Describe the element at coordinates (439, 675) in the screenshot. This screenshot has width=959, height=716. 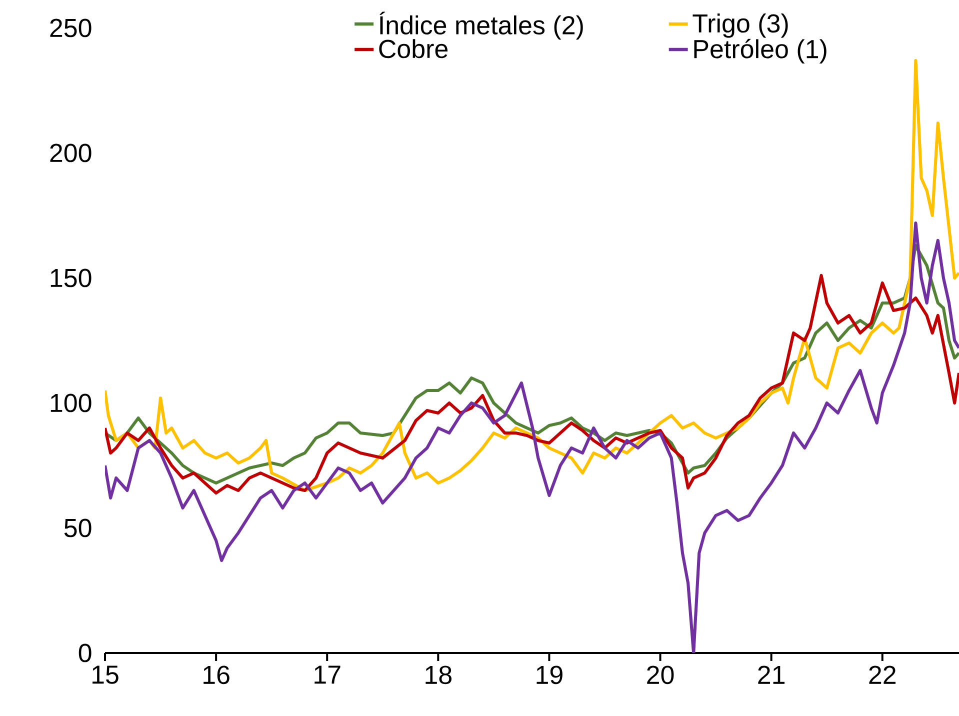
I see `x-tick-label: 18` at that location.